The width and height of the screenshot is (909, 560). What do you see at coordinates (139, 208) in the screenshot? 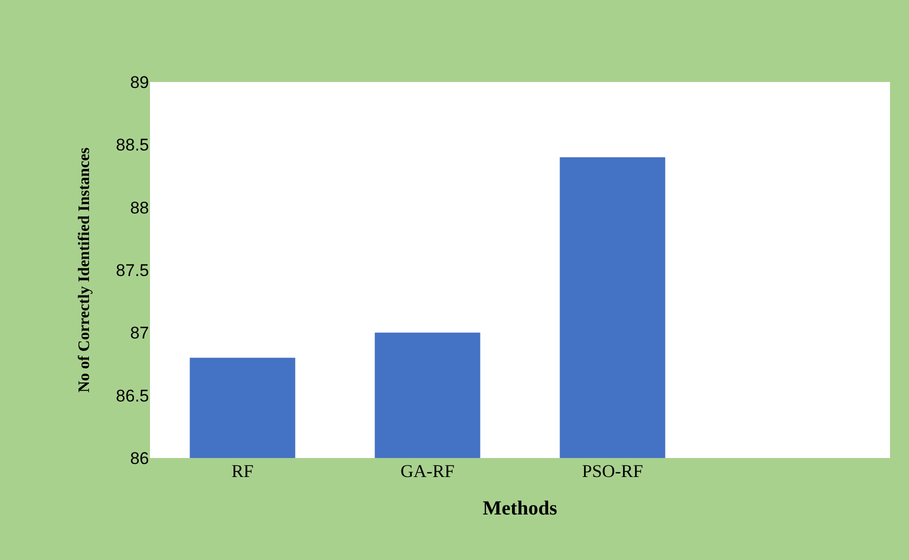
I see `y-tick-label: 88` at bounding box center [139, 208].